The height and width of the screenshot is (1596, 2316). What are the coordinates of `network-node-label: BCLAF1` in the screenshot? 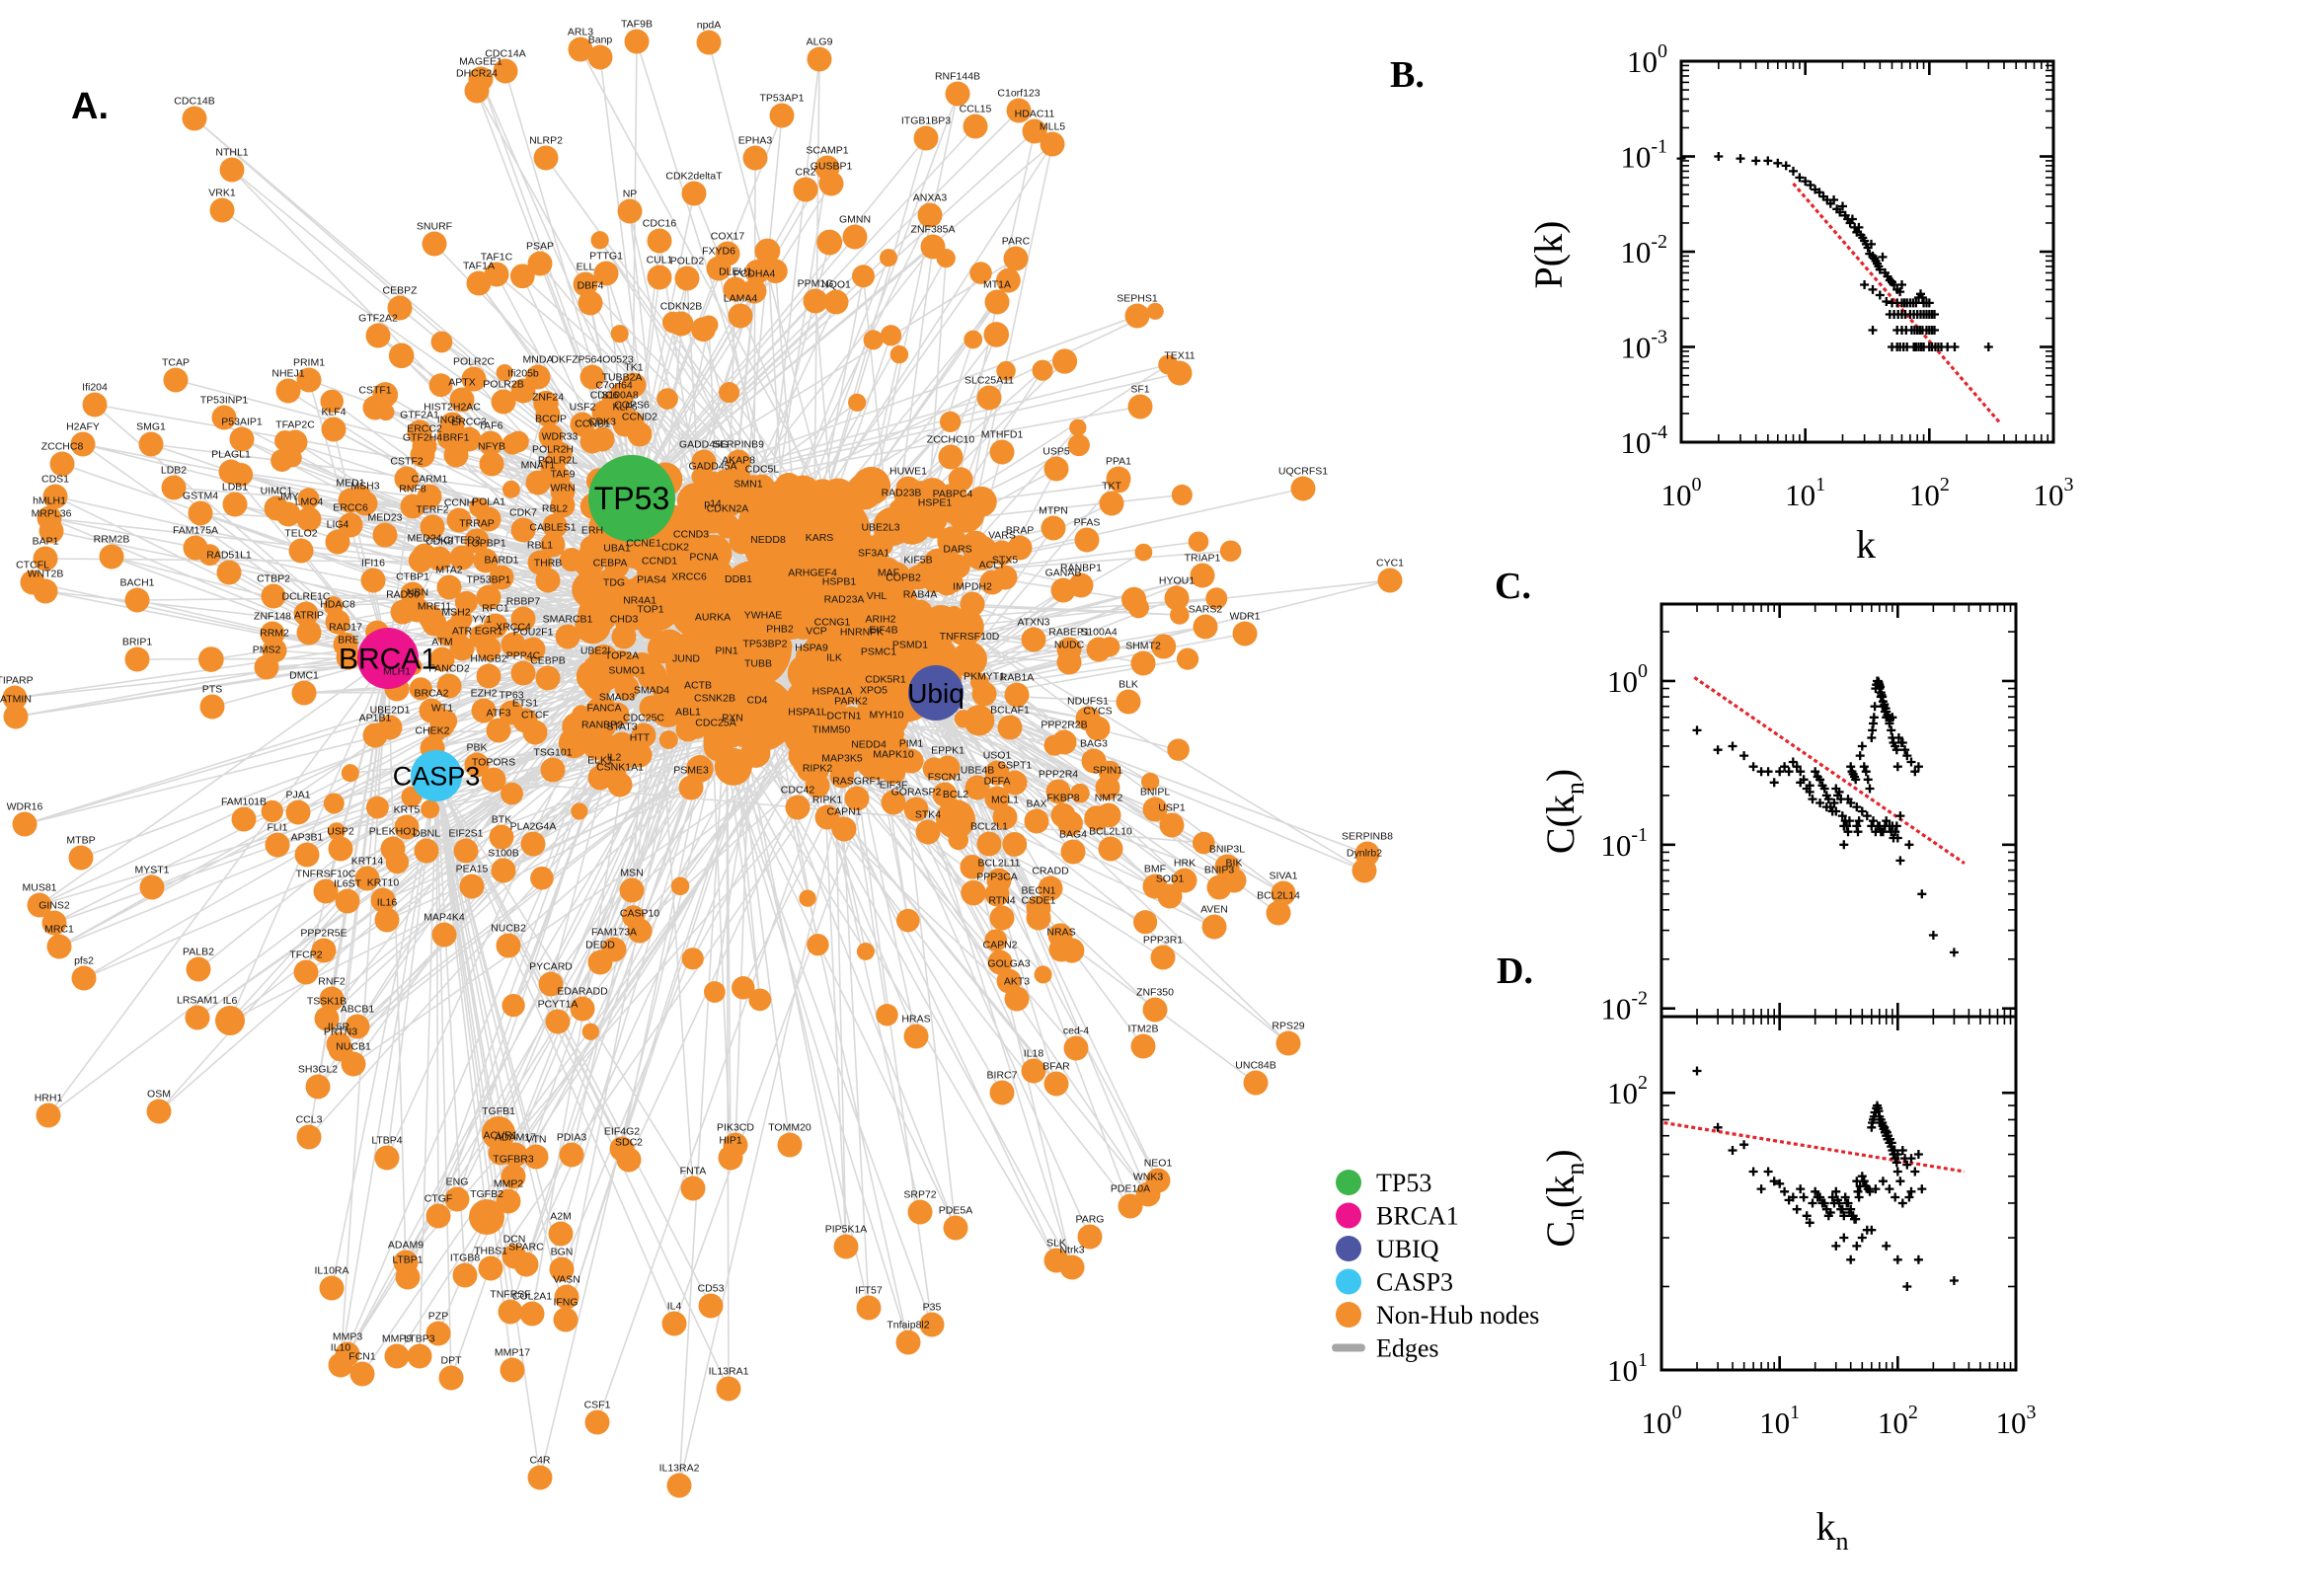 It's located at (1010, 711).